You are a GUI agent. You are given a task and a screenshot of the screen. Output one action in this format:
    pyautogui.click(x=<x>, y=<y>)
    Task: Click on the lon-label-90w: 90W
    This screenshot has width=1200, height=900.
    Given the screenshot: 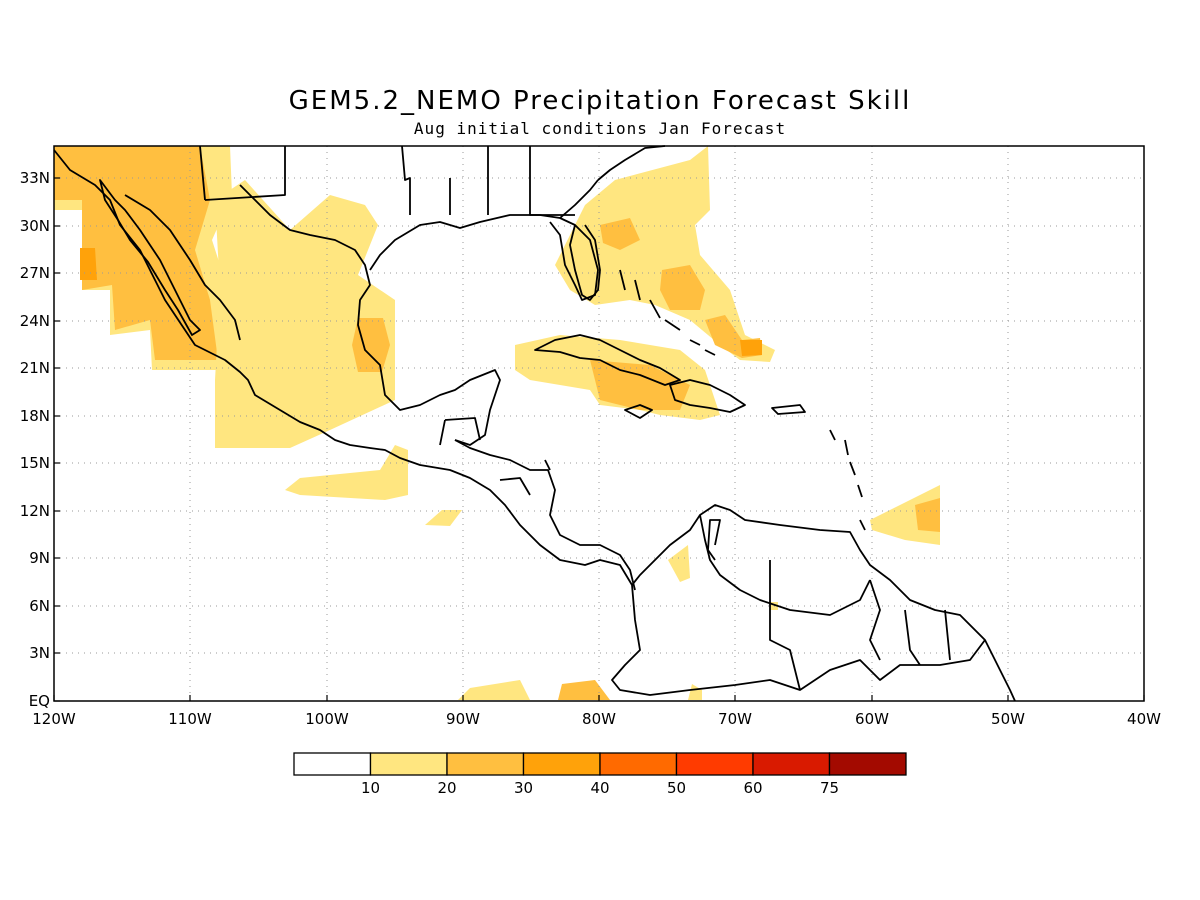 What is the action you would take?
    pyautogui.click(x=463, y=719)
    